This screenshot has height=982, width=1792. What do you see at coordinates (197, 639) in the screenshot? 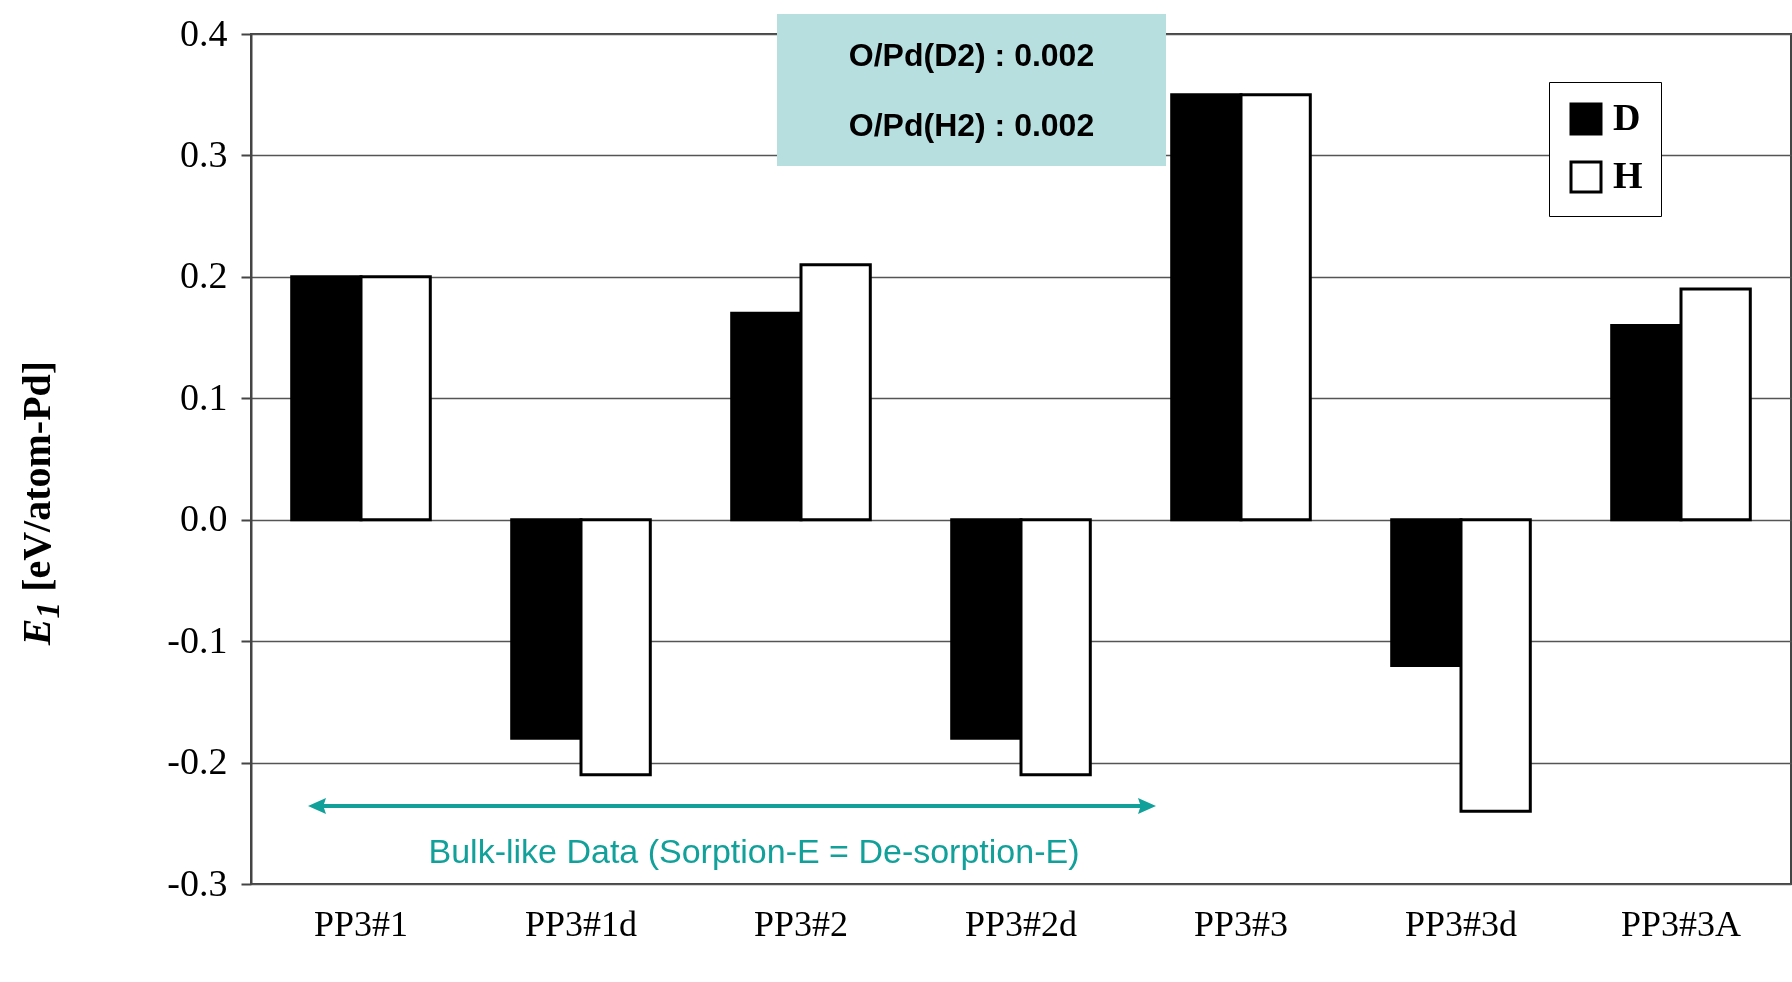
I see `y-tick-label: -0.1` at bounding box center [197, 639].